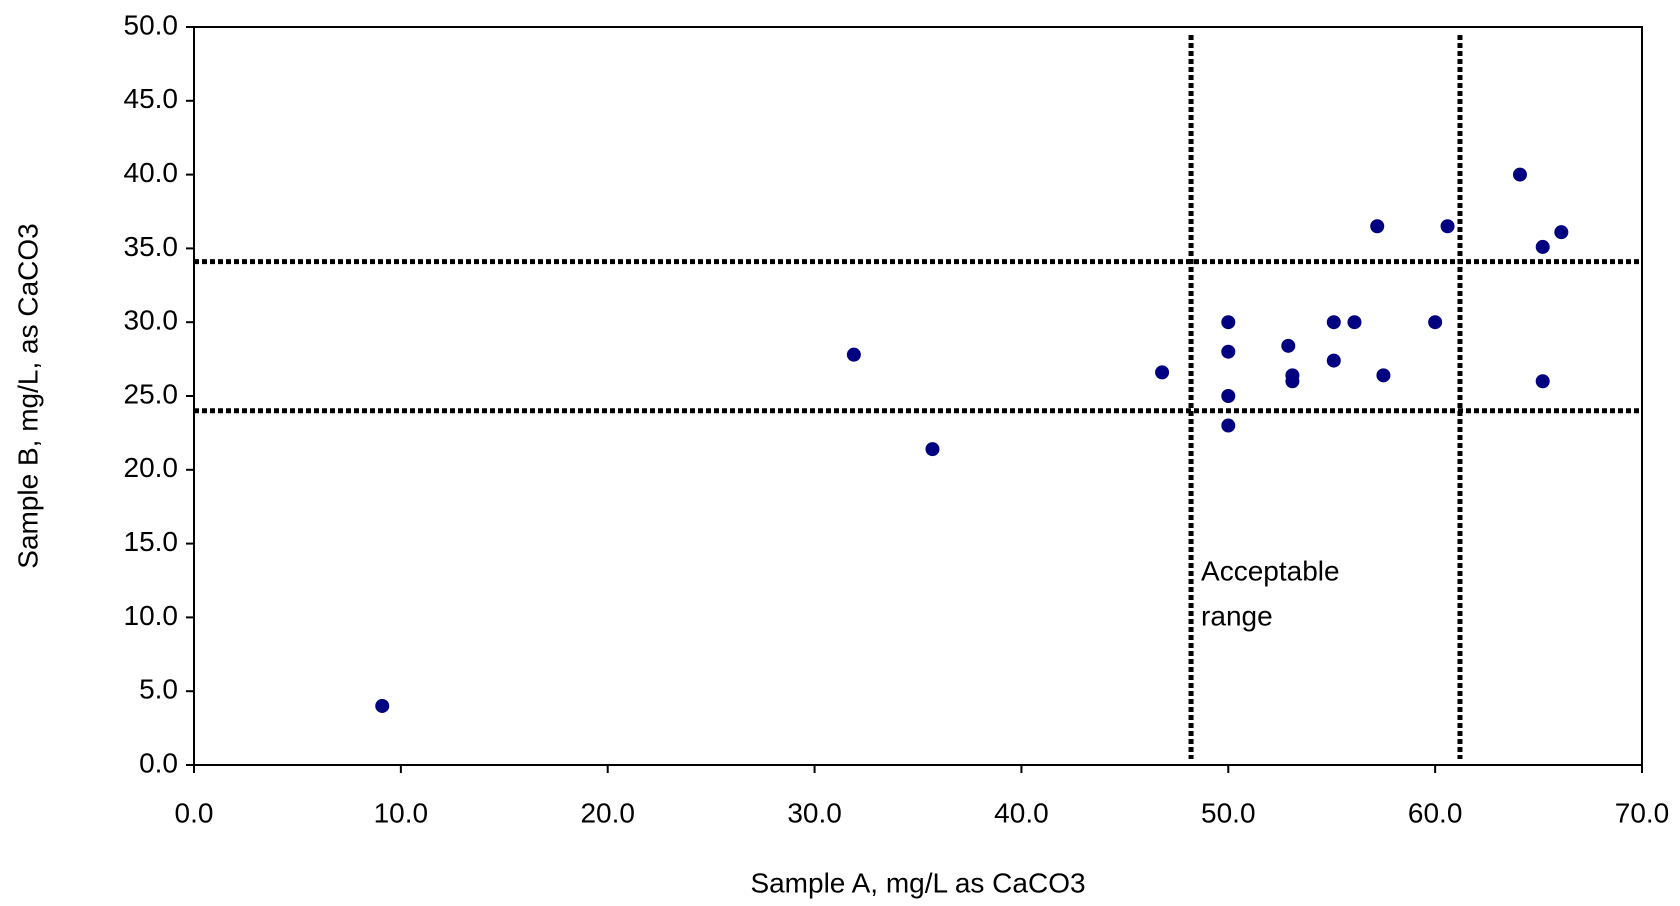 This screenshot has width=1680, height=906. Describe the element at coordinates (158, 762) in the screenshot. I see `y-tick-label: 0.0` at that location.